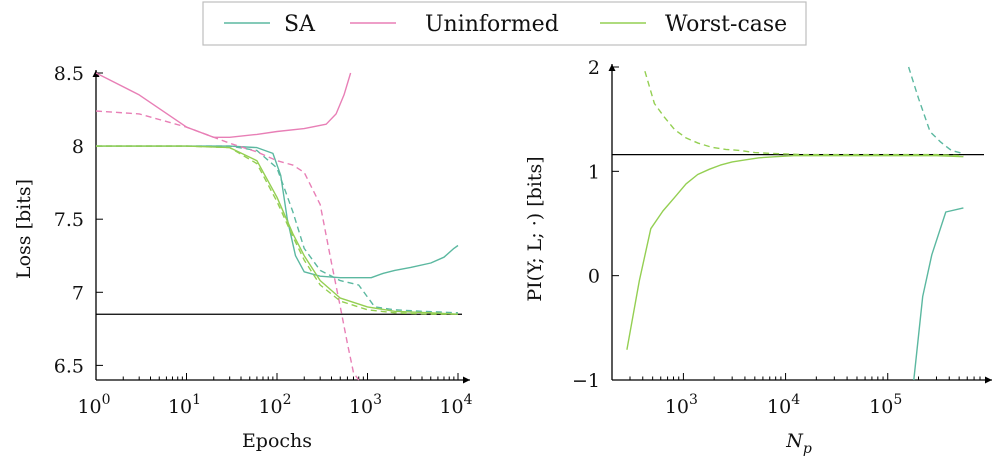  I want to click on y-tick-label: 7.5, so click(69, 220).